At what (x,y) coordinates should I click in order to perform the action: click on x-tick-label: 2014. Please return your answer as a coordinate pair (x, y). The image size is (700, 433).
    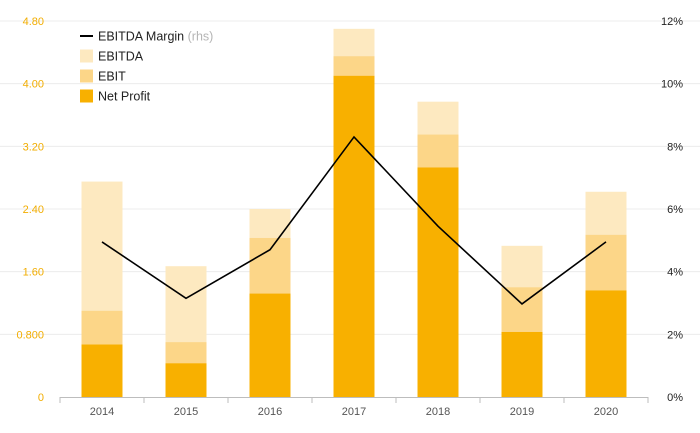
    Looking at the image, I should click on (102, 412).